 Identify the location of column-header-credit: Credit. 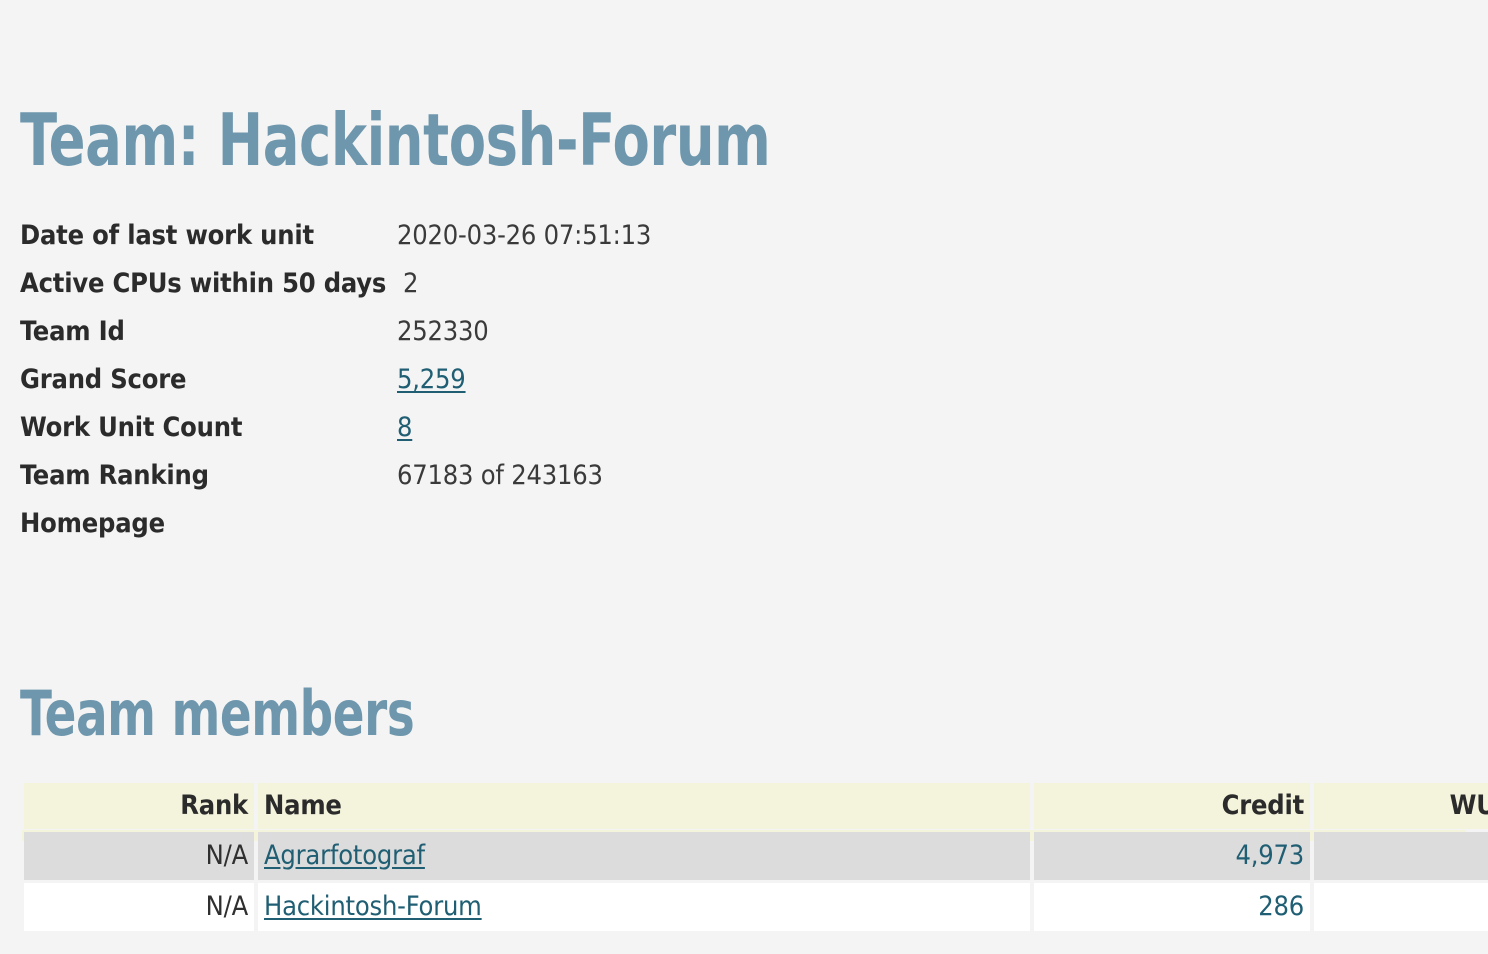
(1172, 806).